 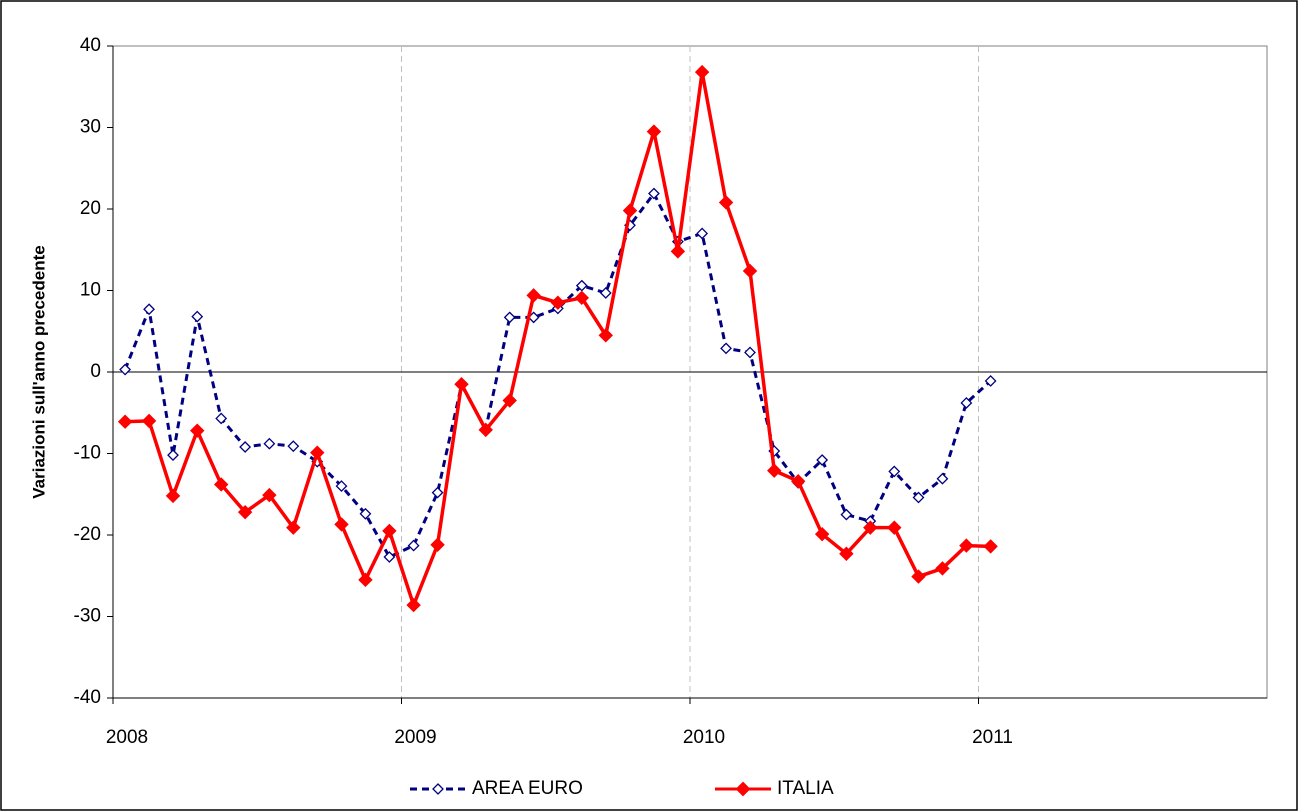 What do you see at coordinates (805, 788) in the screenshot?
I see `legend-label: ITALIA` at bounding box center [805, 788].